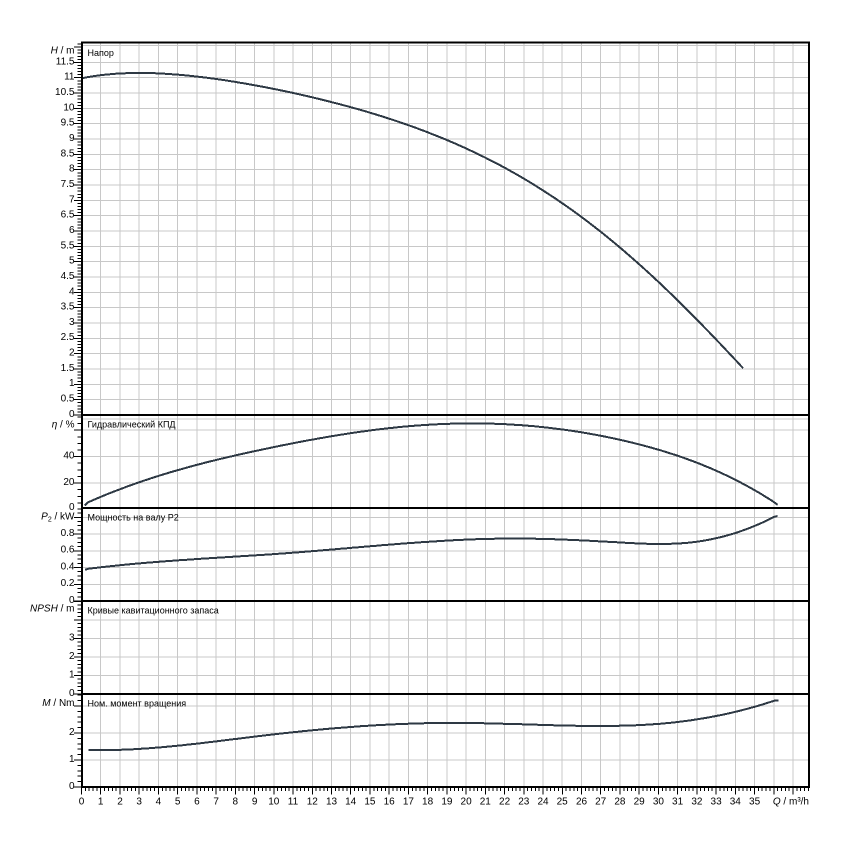 Image resolution: width=850 pixels, height=850 pixels. Describe the element at coordinates (68, 215) in the screenshot. I see `svg-text: 6.5` at that location.